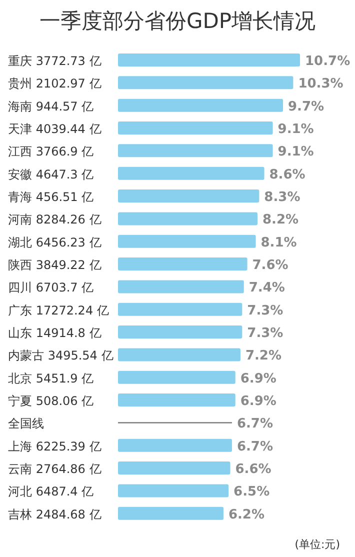 This screenshot has width=355, height=557. What do you see at coordinates (51, 287) in the screenshot?
I see `y-tick-label: 四川 6703.7 亿` at bounding box center [51, 287].